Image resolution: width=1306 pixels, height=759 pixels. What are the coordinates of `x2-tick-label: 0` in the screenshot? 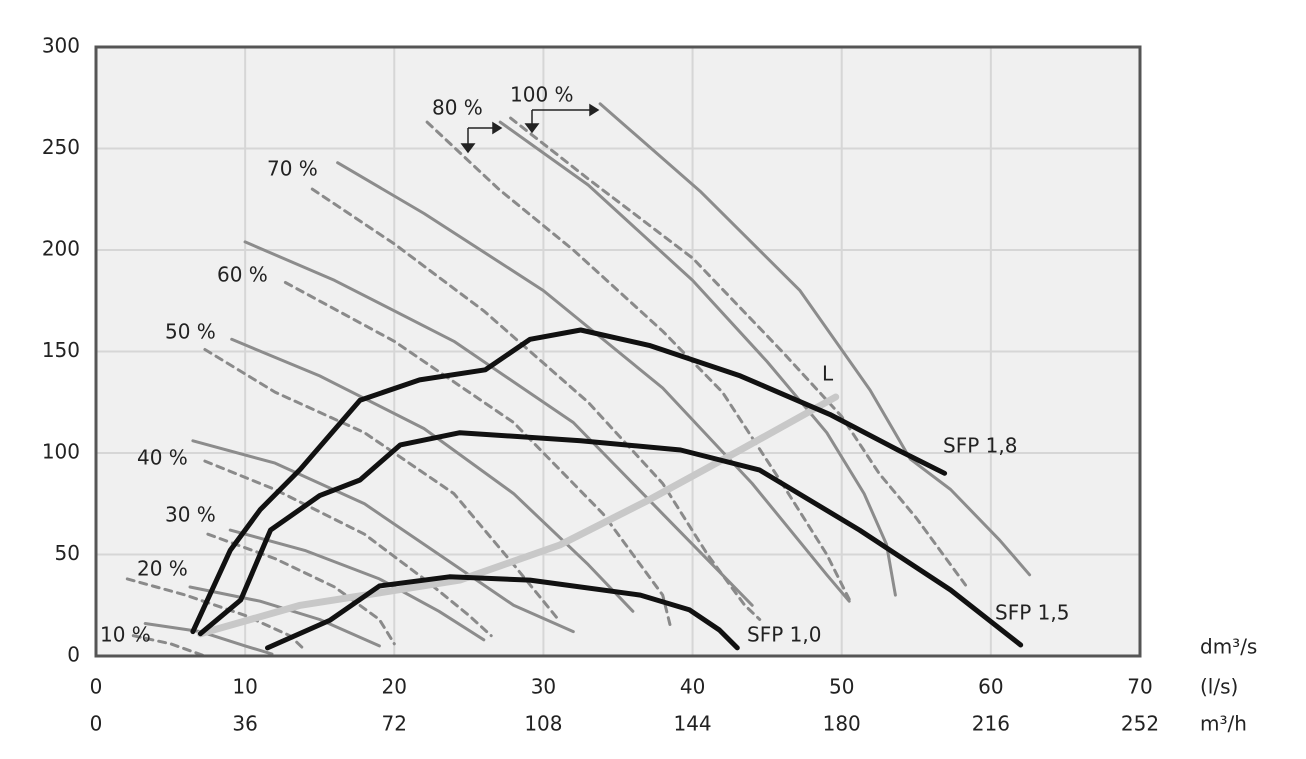 It's located at (96, 724).